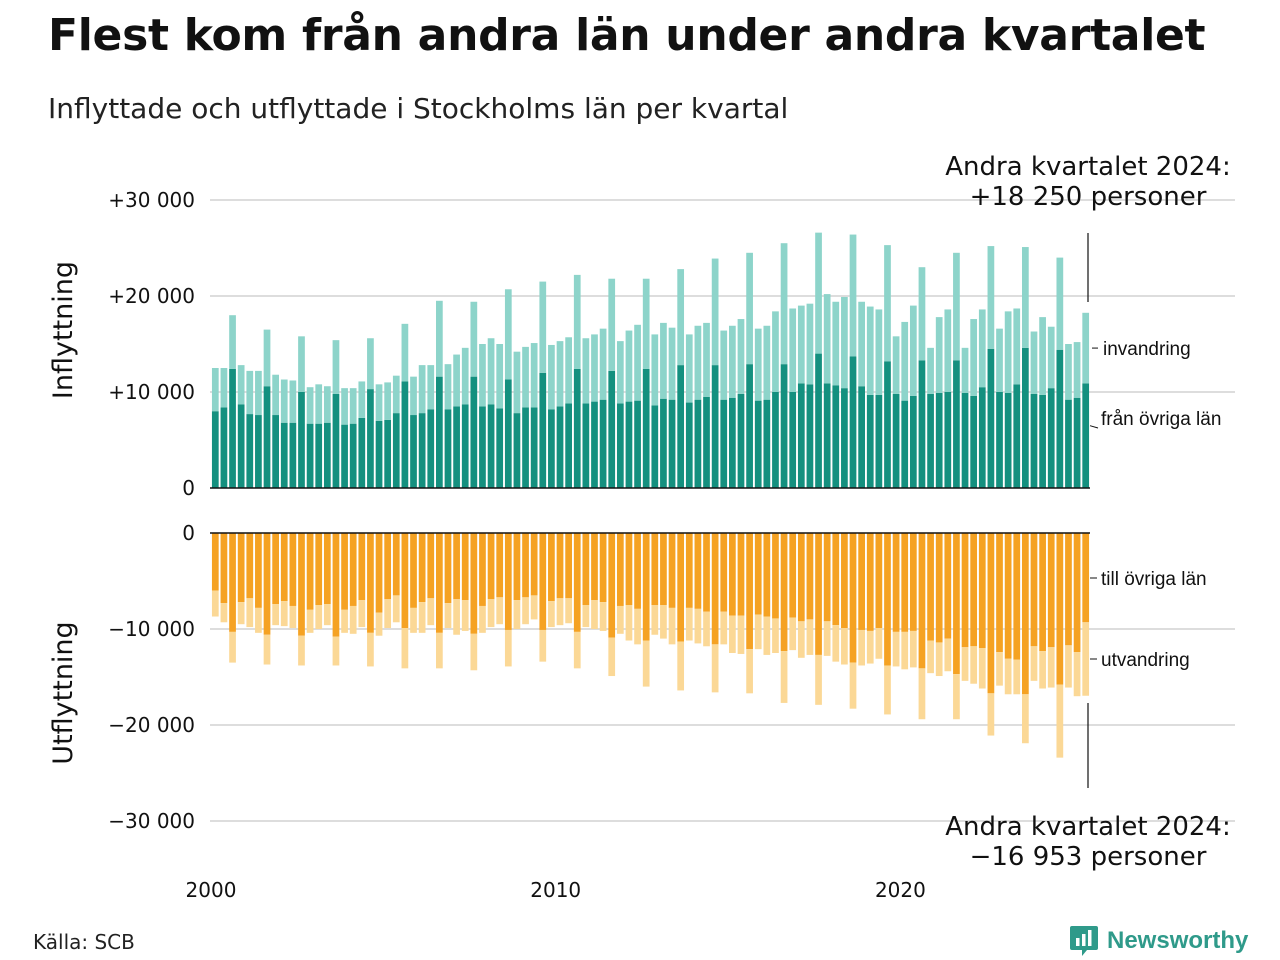 The height and width of the screenshot is (960, 1280). What do you see at coordinates (1084, 941) in the screenshot?
I see `bar-chart-speech-bubble-icon` at bounding box center [1084, 941].